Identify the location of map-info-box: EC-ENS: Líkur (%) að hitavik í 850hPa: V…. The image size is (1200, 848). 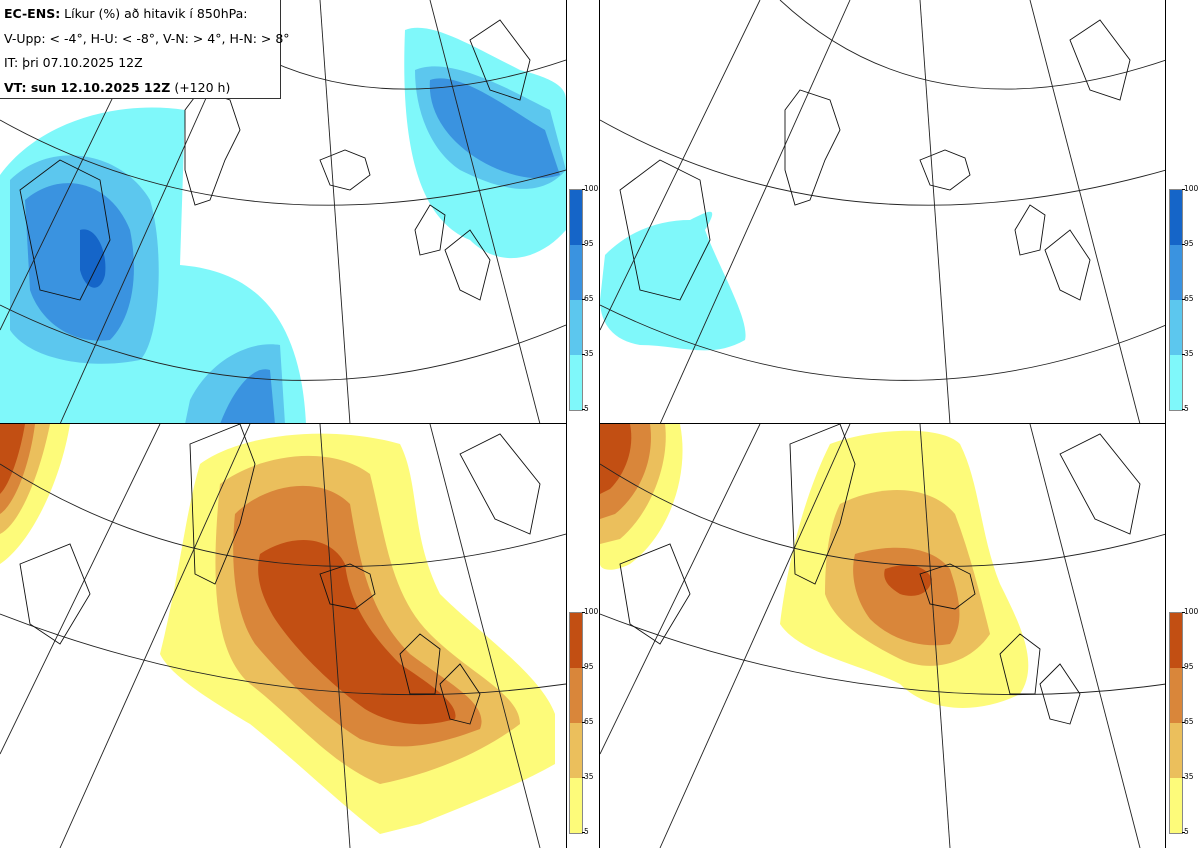
(140, 49).